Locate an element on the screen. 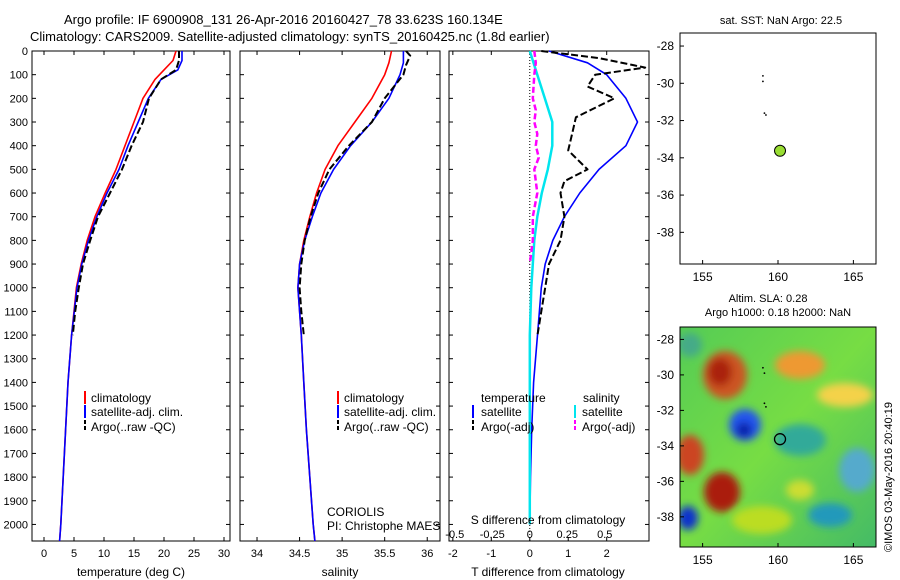 The width and height of the screenshot is (900, 580). temp-ytick-label: 100 is located at coordinates (19, 76).